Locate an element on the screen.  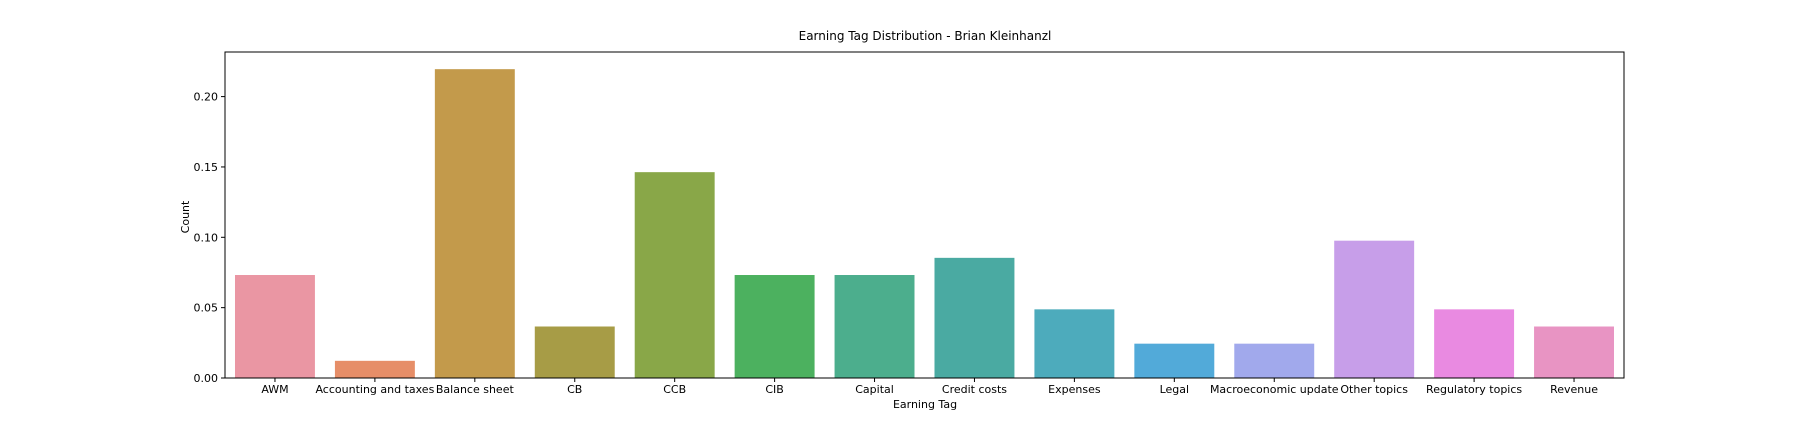
y-tick-label: 0.10 is located at coordinates (206, 237).